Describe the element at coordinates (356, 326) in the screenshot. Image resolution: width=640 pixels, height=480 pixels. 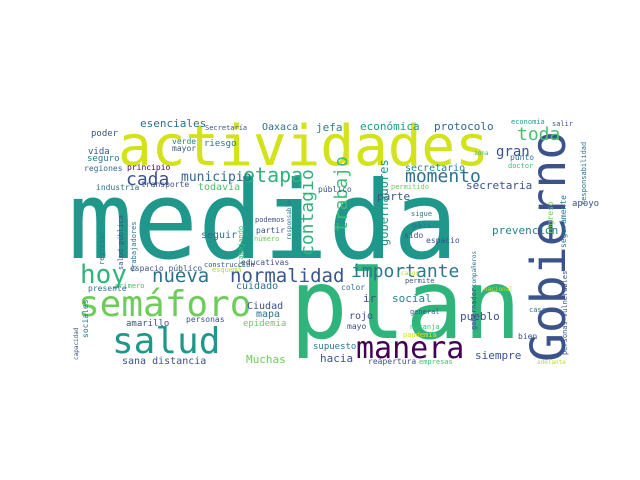
I see `word-mayo: mayo` at that location.